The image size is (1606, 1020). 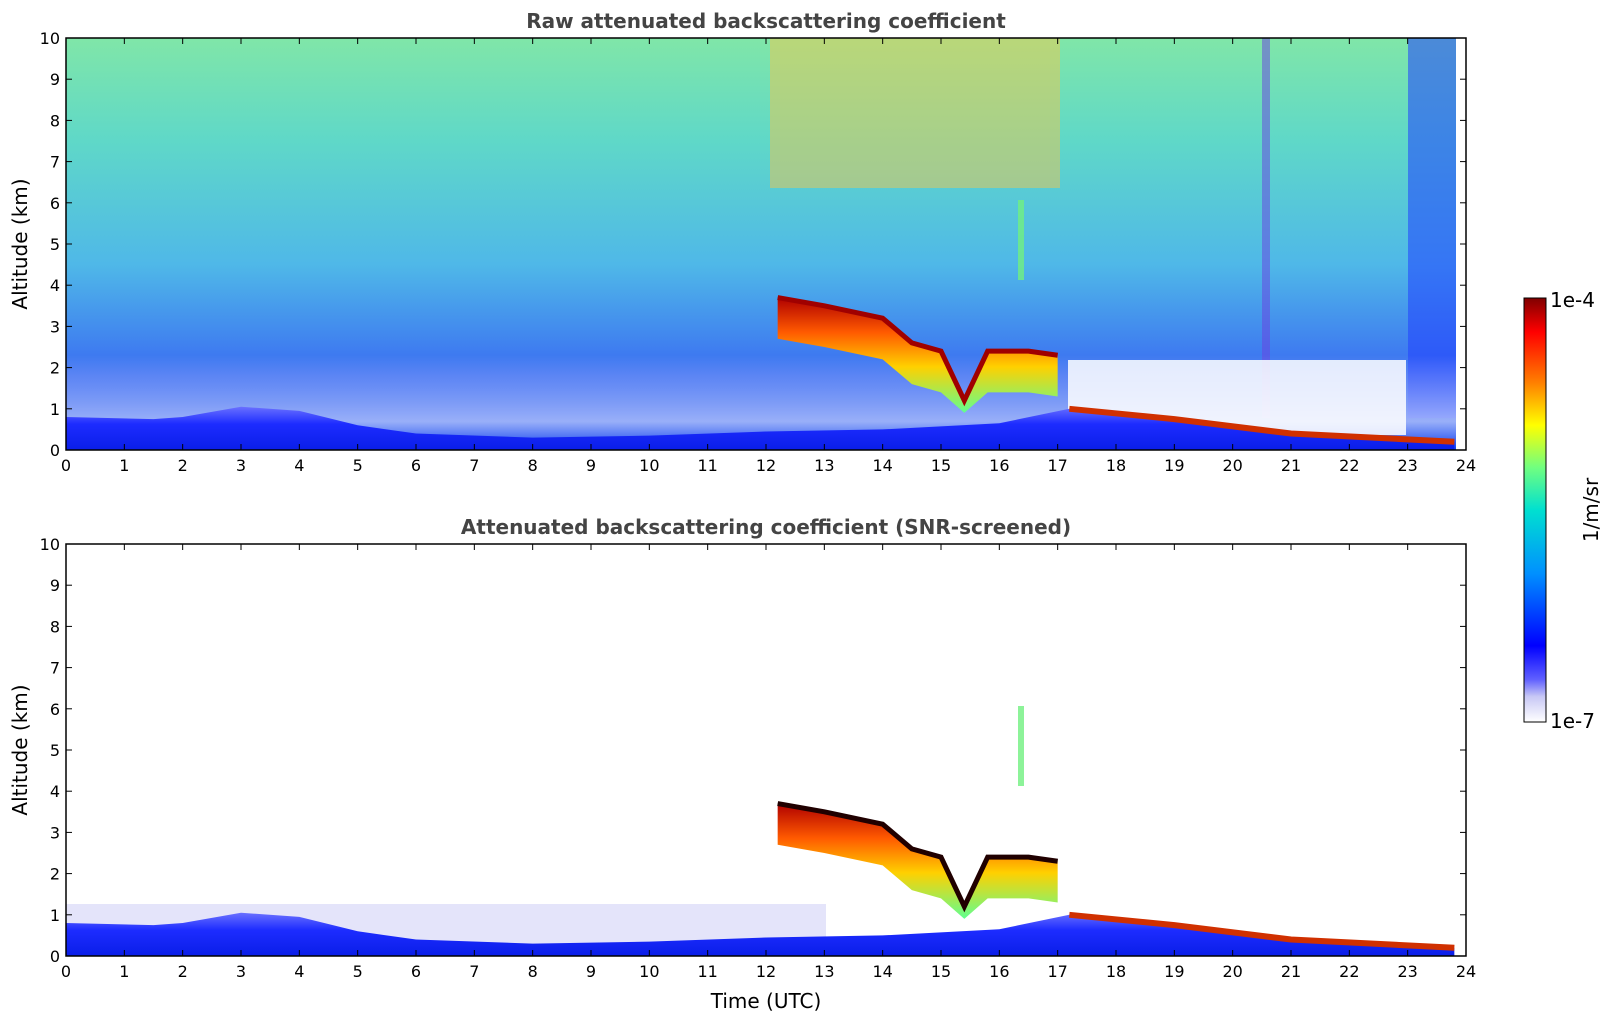 What do you see at coordinates (20, 243) in the screenshot?
I see `panel1-y-axis-label: Altitude (km)` at bounding box center [20, 243].